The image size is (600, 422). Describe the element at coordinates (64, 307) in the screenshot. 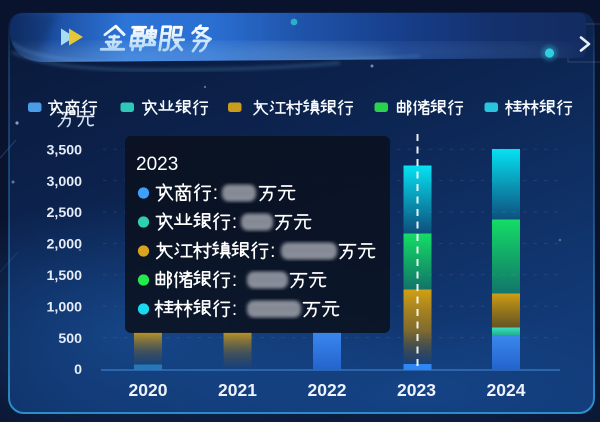

I see `svg-text: 1,000` at that location.